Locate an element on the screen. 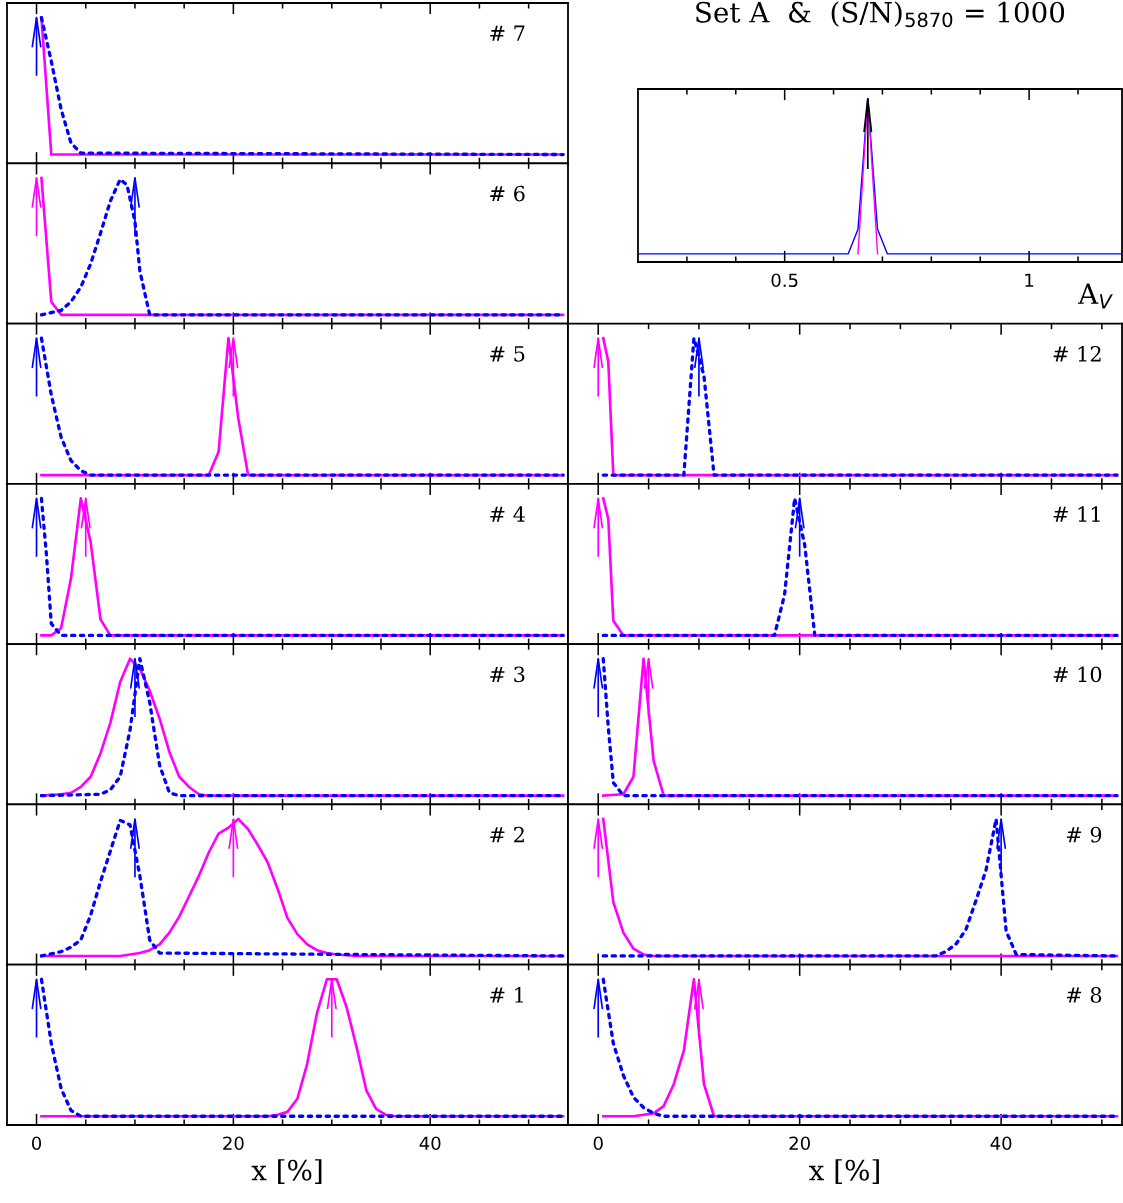 The height and width of the screenshot is (1203, 1123). annotation: # 5 is located at coordinates (507, 354).